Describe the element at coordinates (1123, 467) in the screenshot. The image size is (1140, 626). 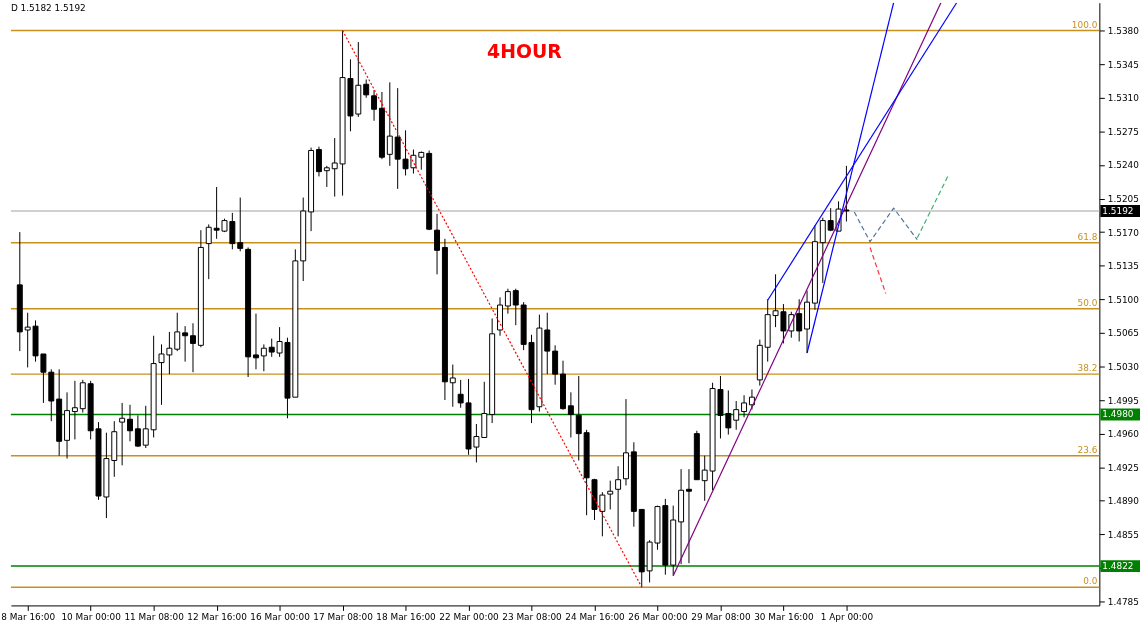
I see `y-tick-label: 1.4925` at that location.